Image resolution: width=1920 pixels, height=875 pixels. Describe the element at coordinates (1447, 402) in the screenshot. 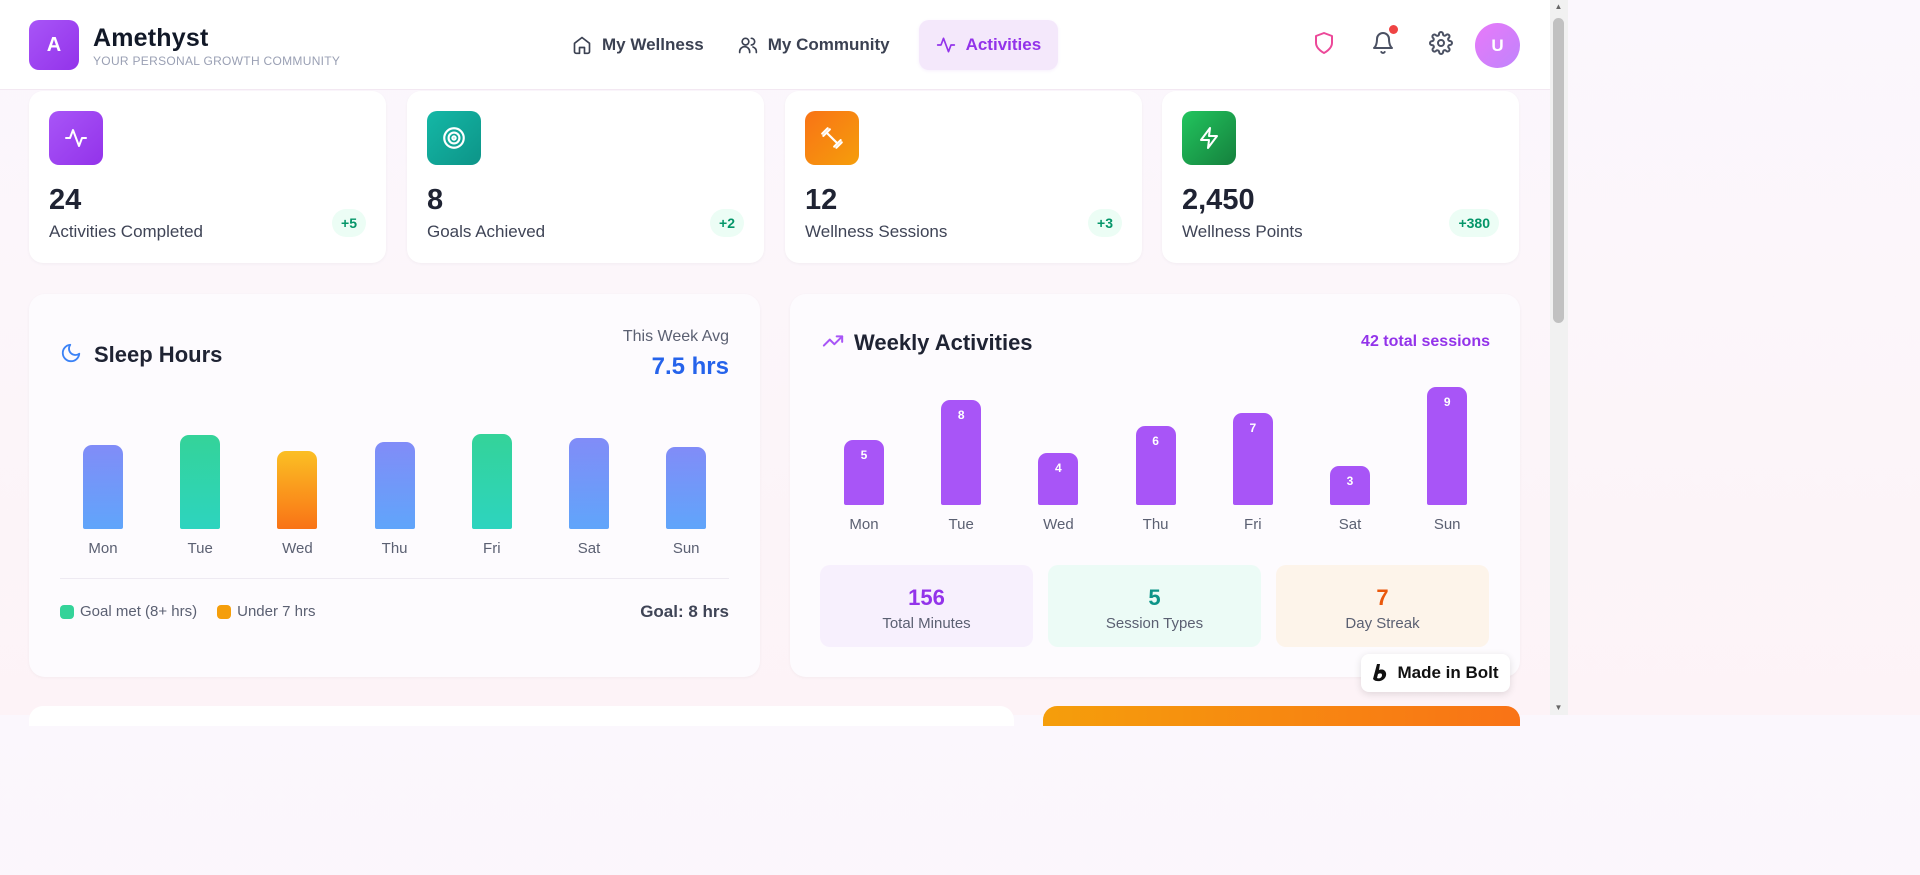

I see `bar-value-label: 9` at that location.